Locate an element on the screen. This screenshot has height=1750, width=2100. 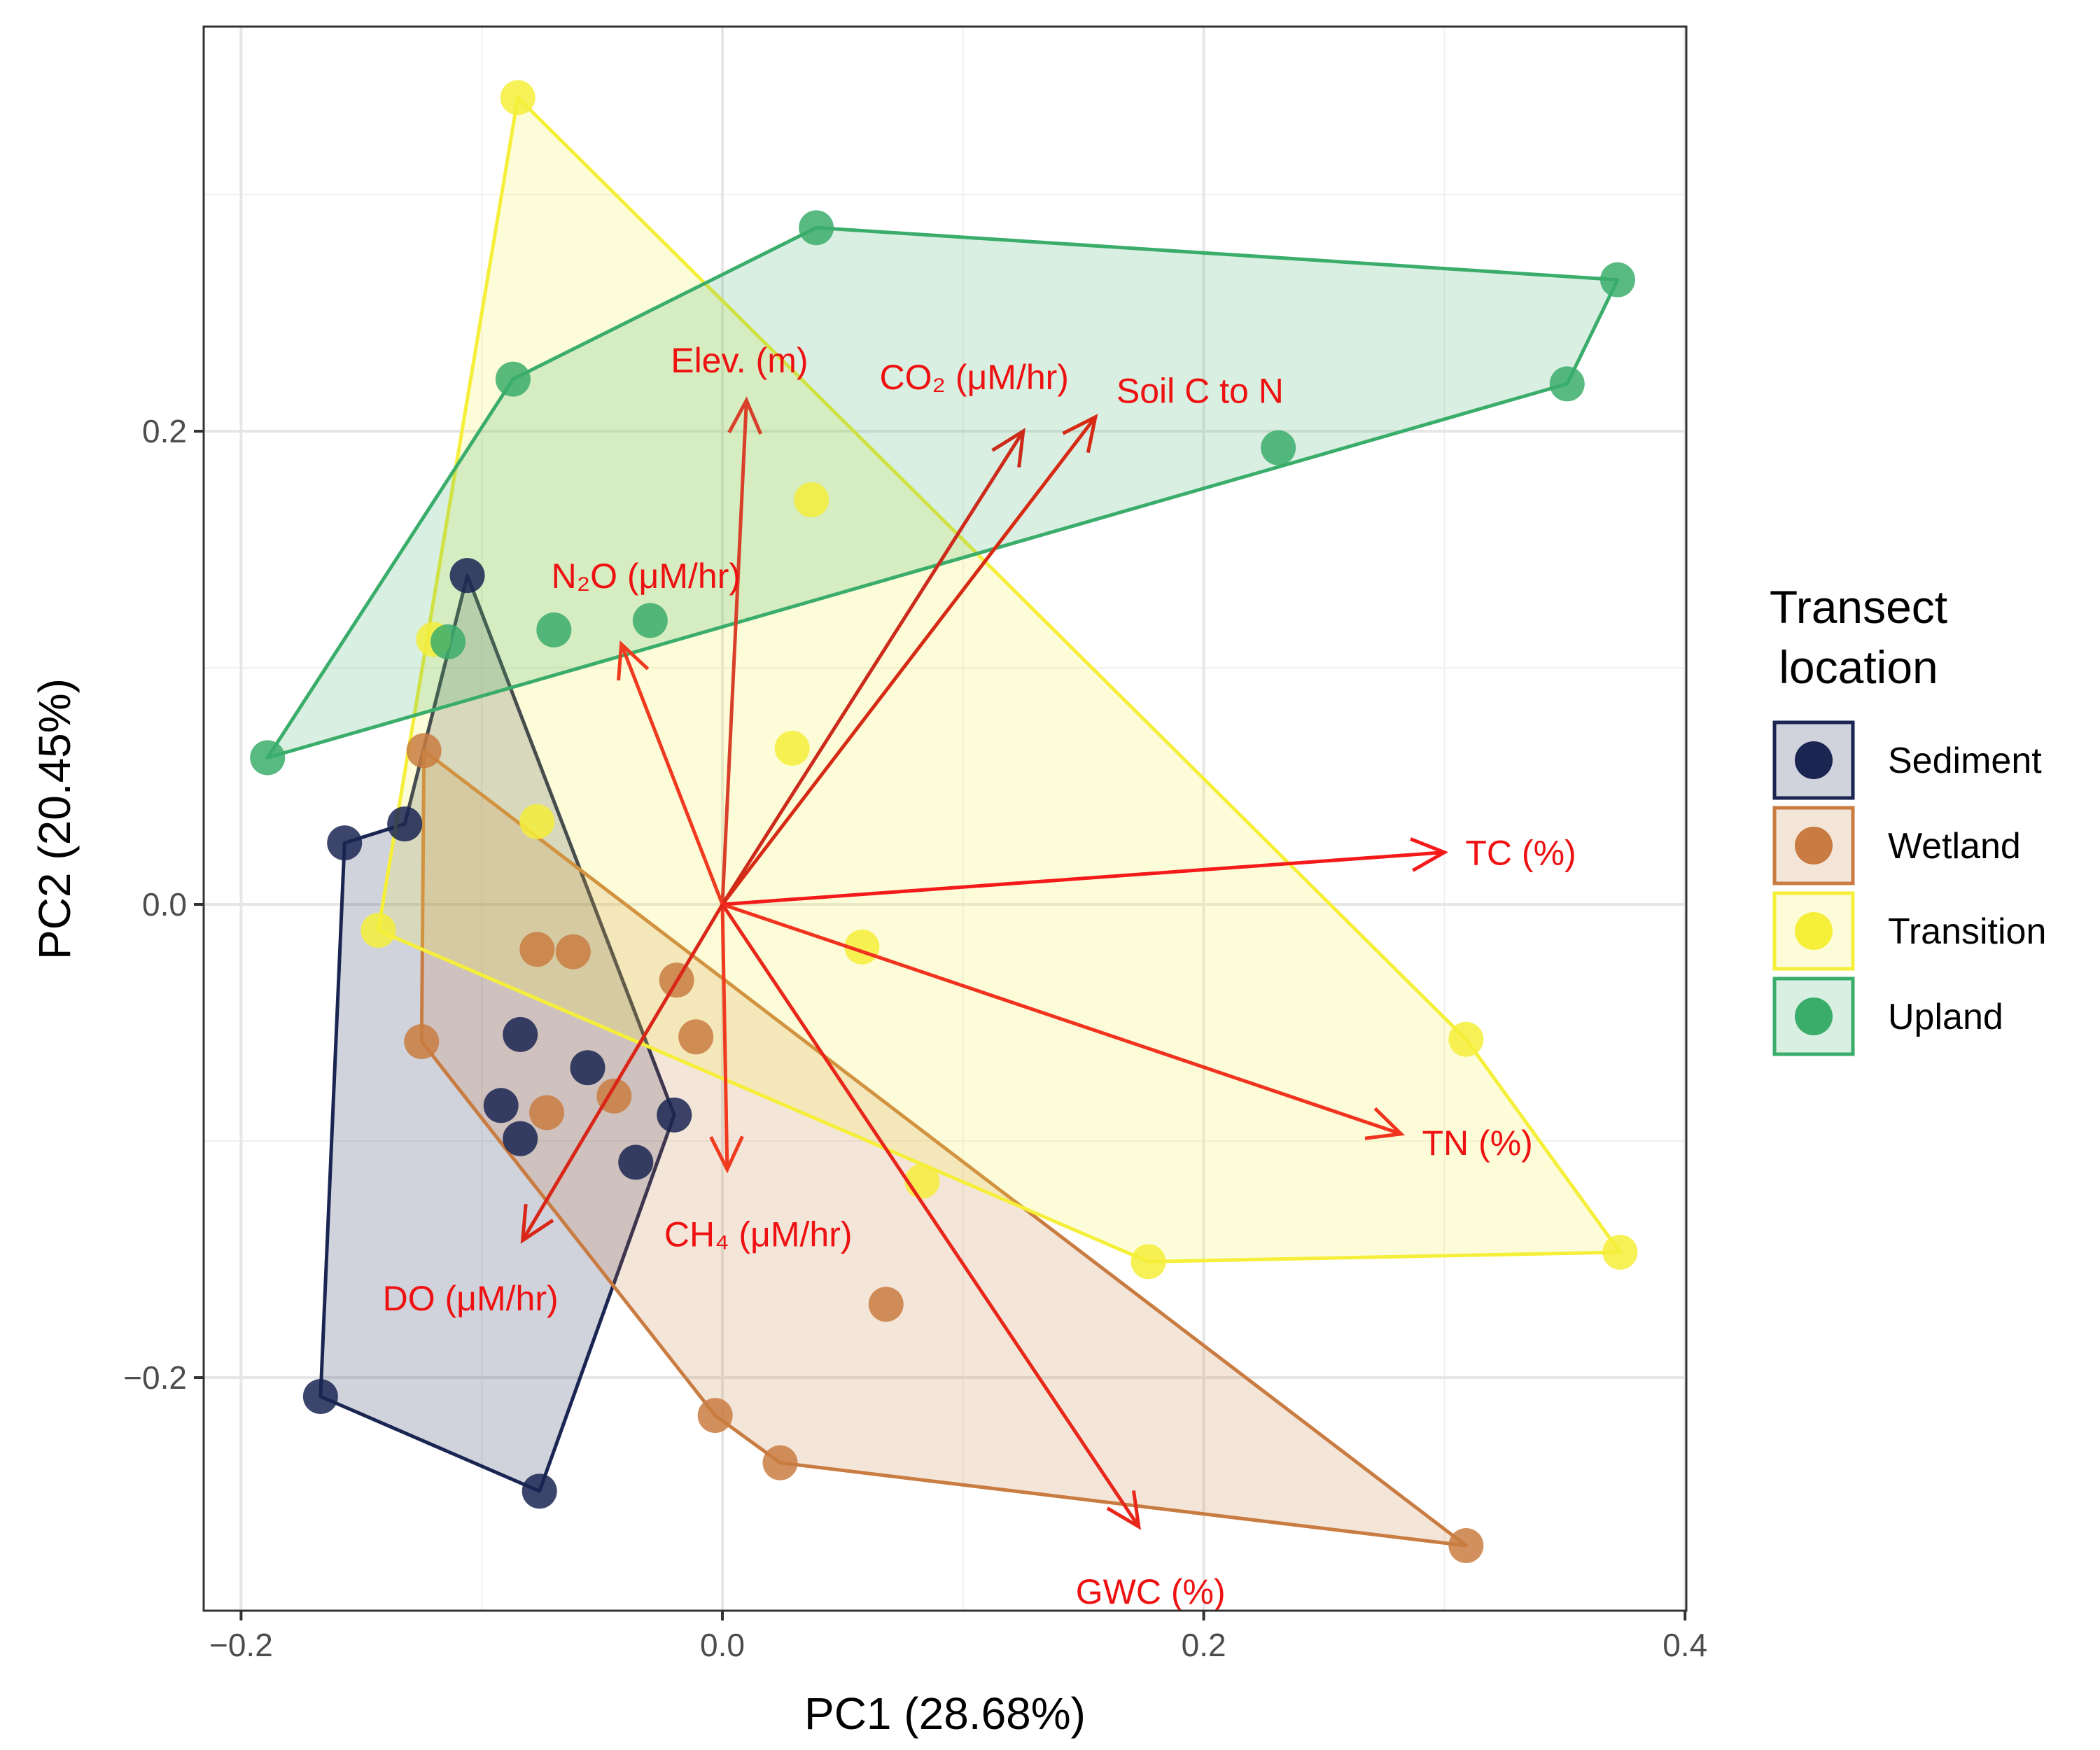
legend-dot-wetland is located at coordinates (1814, 845).